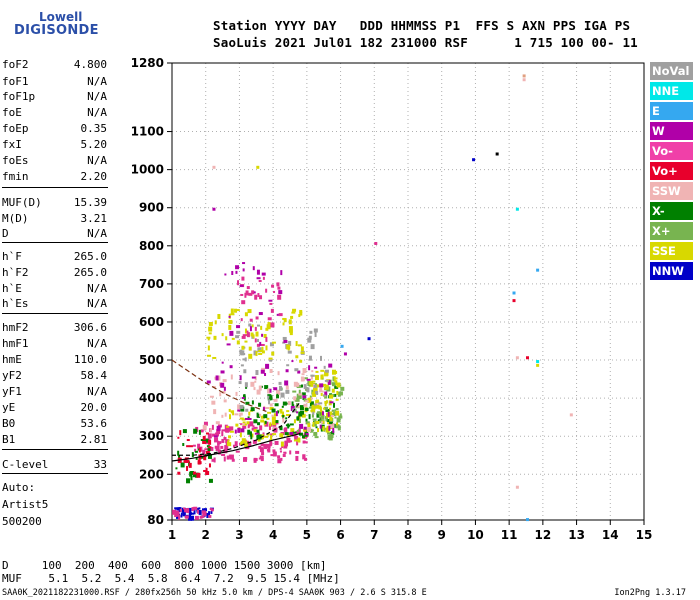 The height and width of the screenshot is (600, 700). What do you see at coordinates (345, 354) in the screenshot?
I see `isolated-echo` at bounding box center [345, 354].